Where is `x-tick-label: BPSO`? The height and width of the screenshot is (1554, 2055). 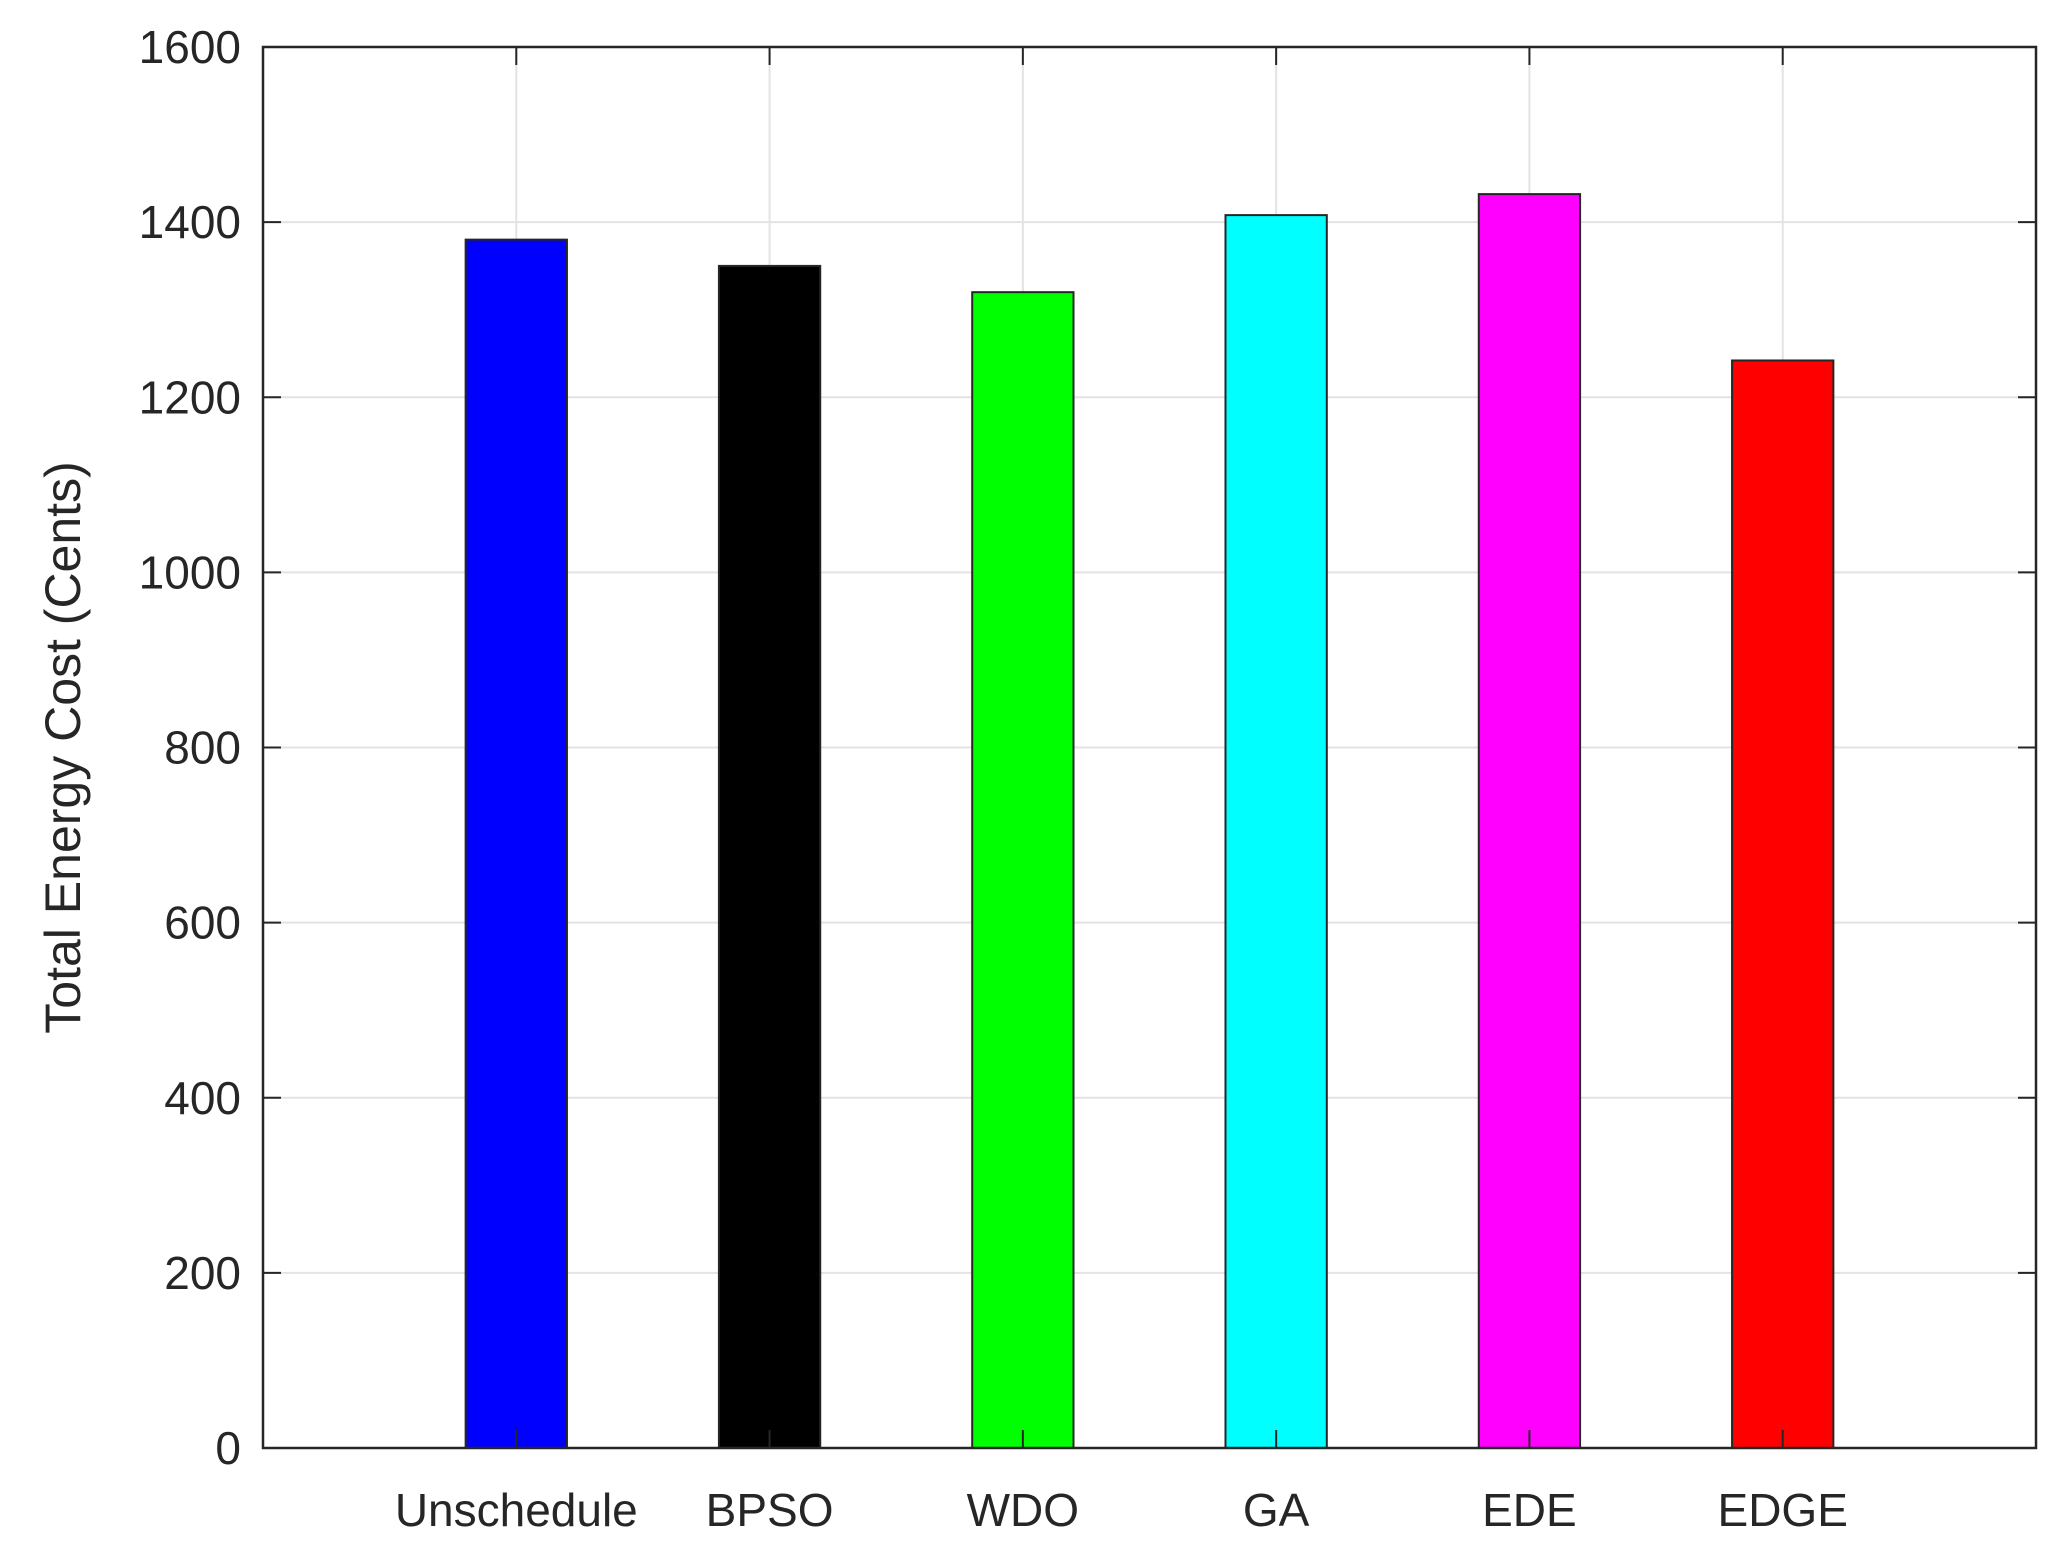
x-tick-label: BPSO is located at coordinates (770, 1510).